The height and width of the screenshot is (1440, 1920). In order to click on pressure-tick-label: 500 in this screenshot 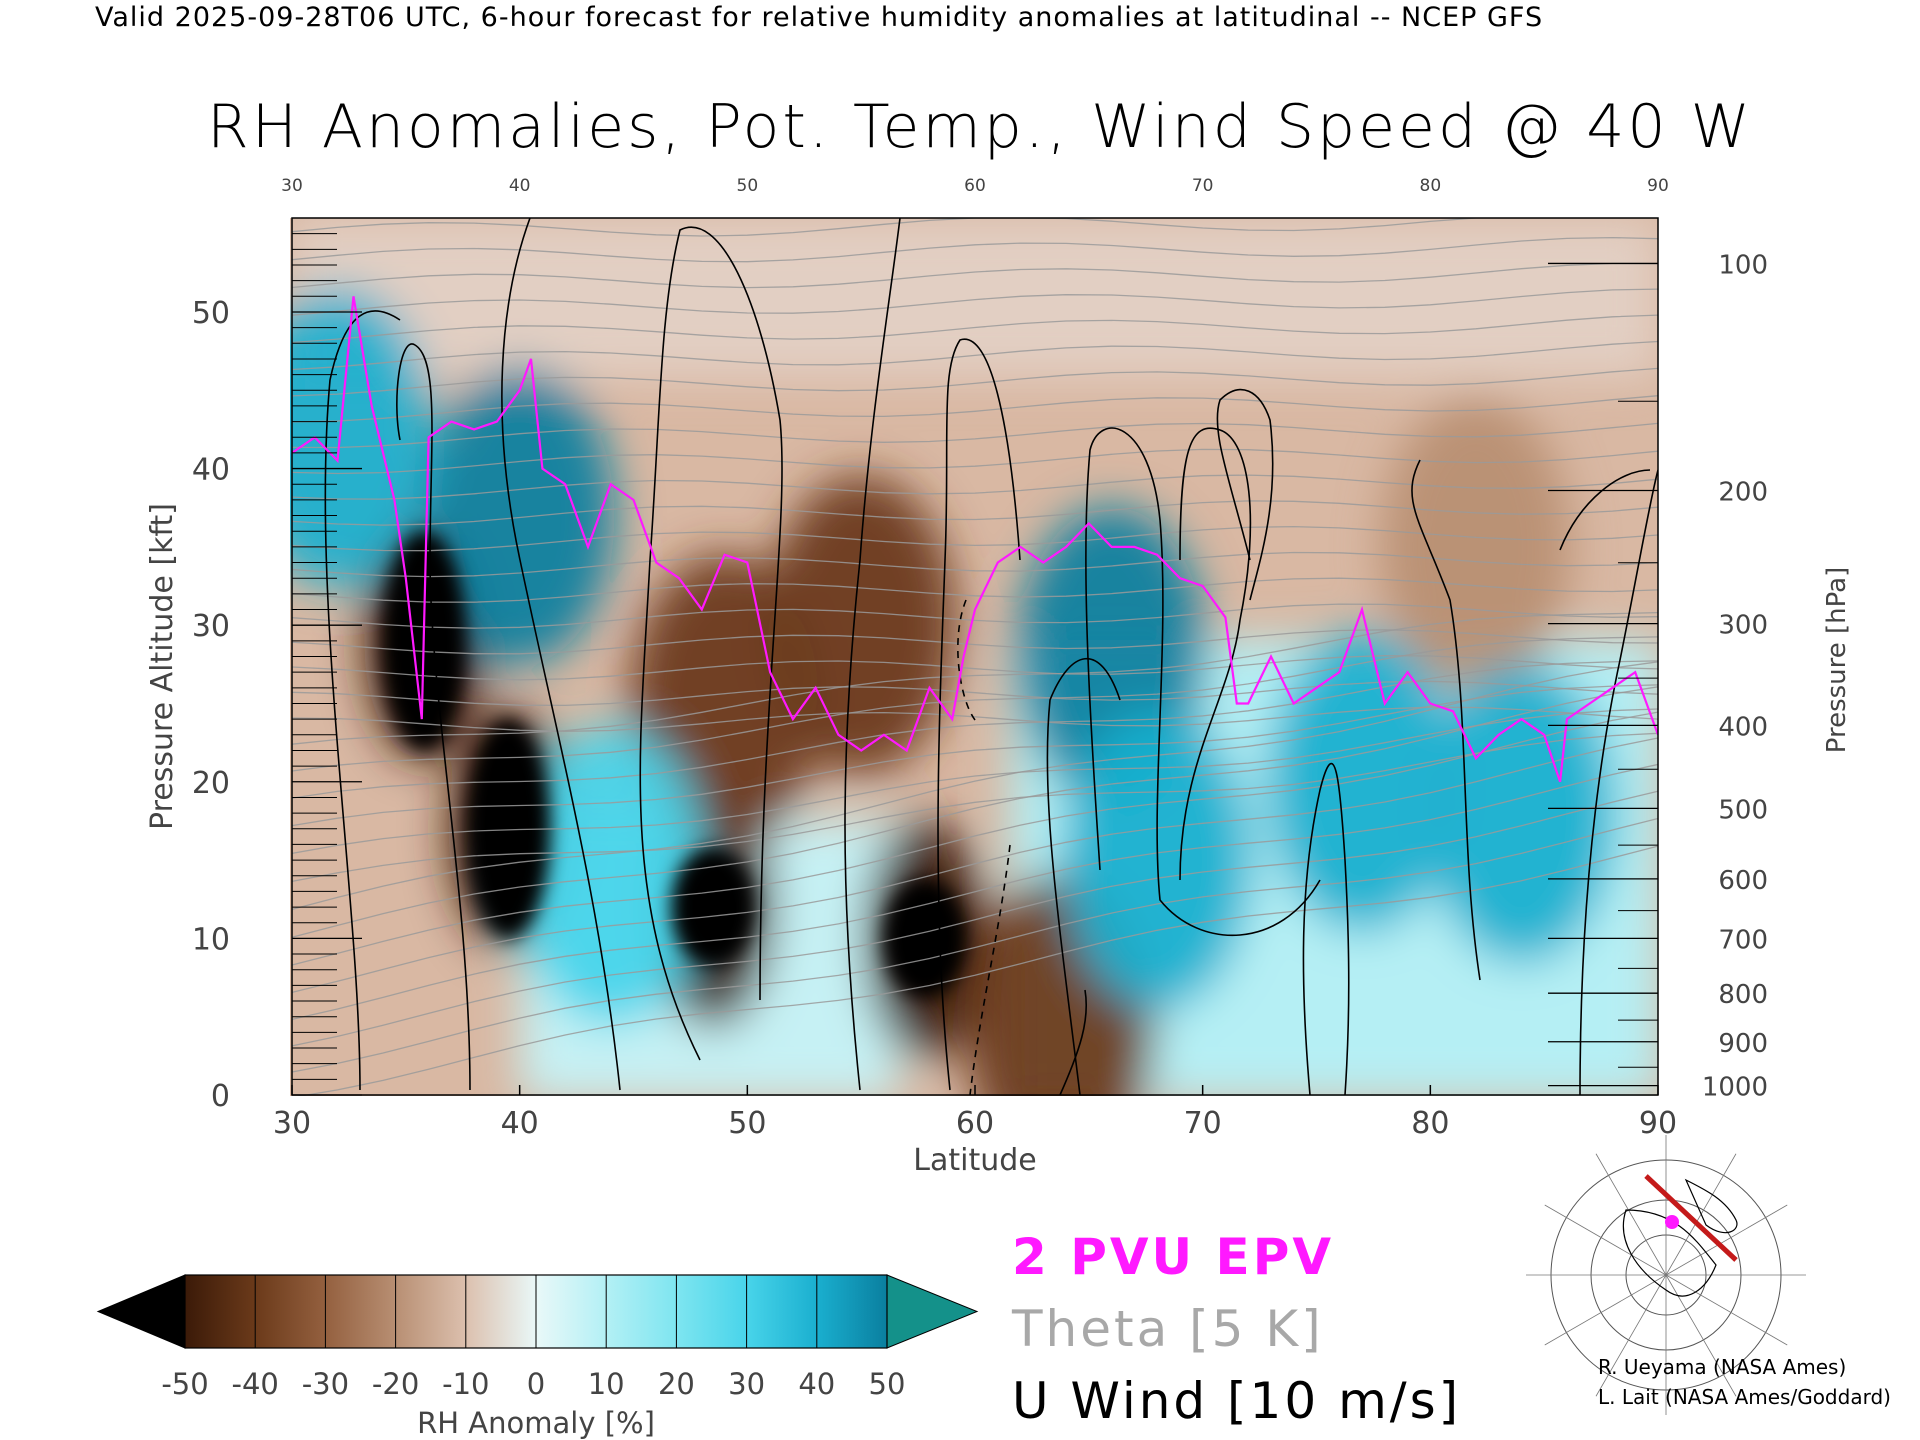, I will do `click(1743, 810)`.